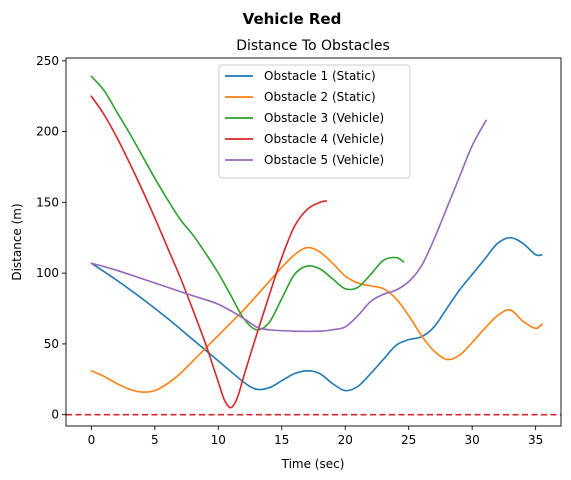  Describe the element at coordinates (92, 440) in the screenshot. I see `x-tick-label: 0` at that location.